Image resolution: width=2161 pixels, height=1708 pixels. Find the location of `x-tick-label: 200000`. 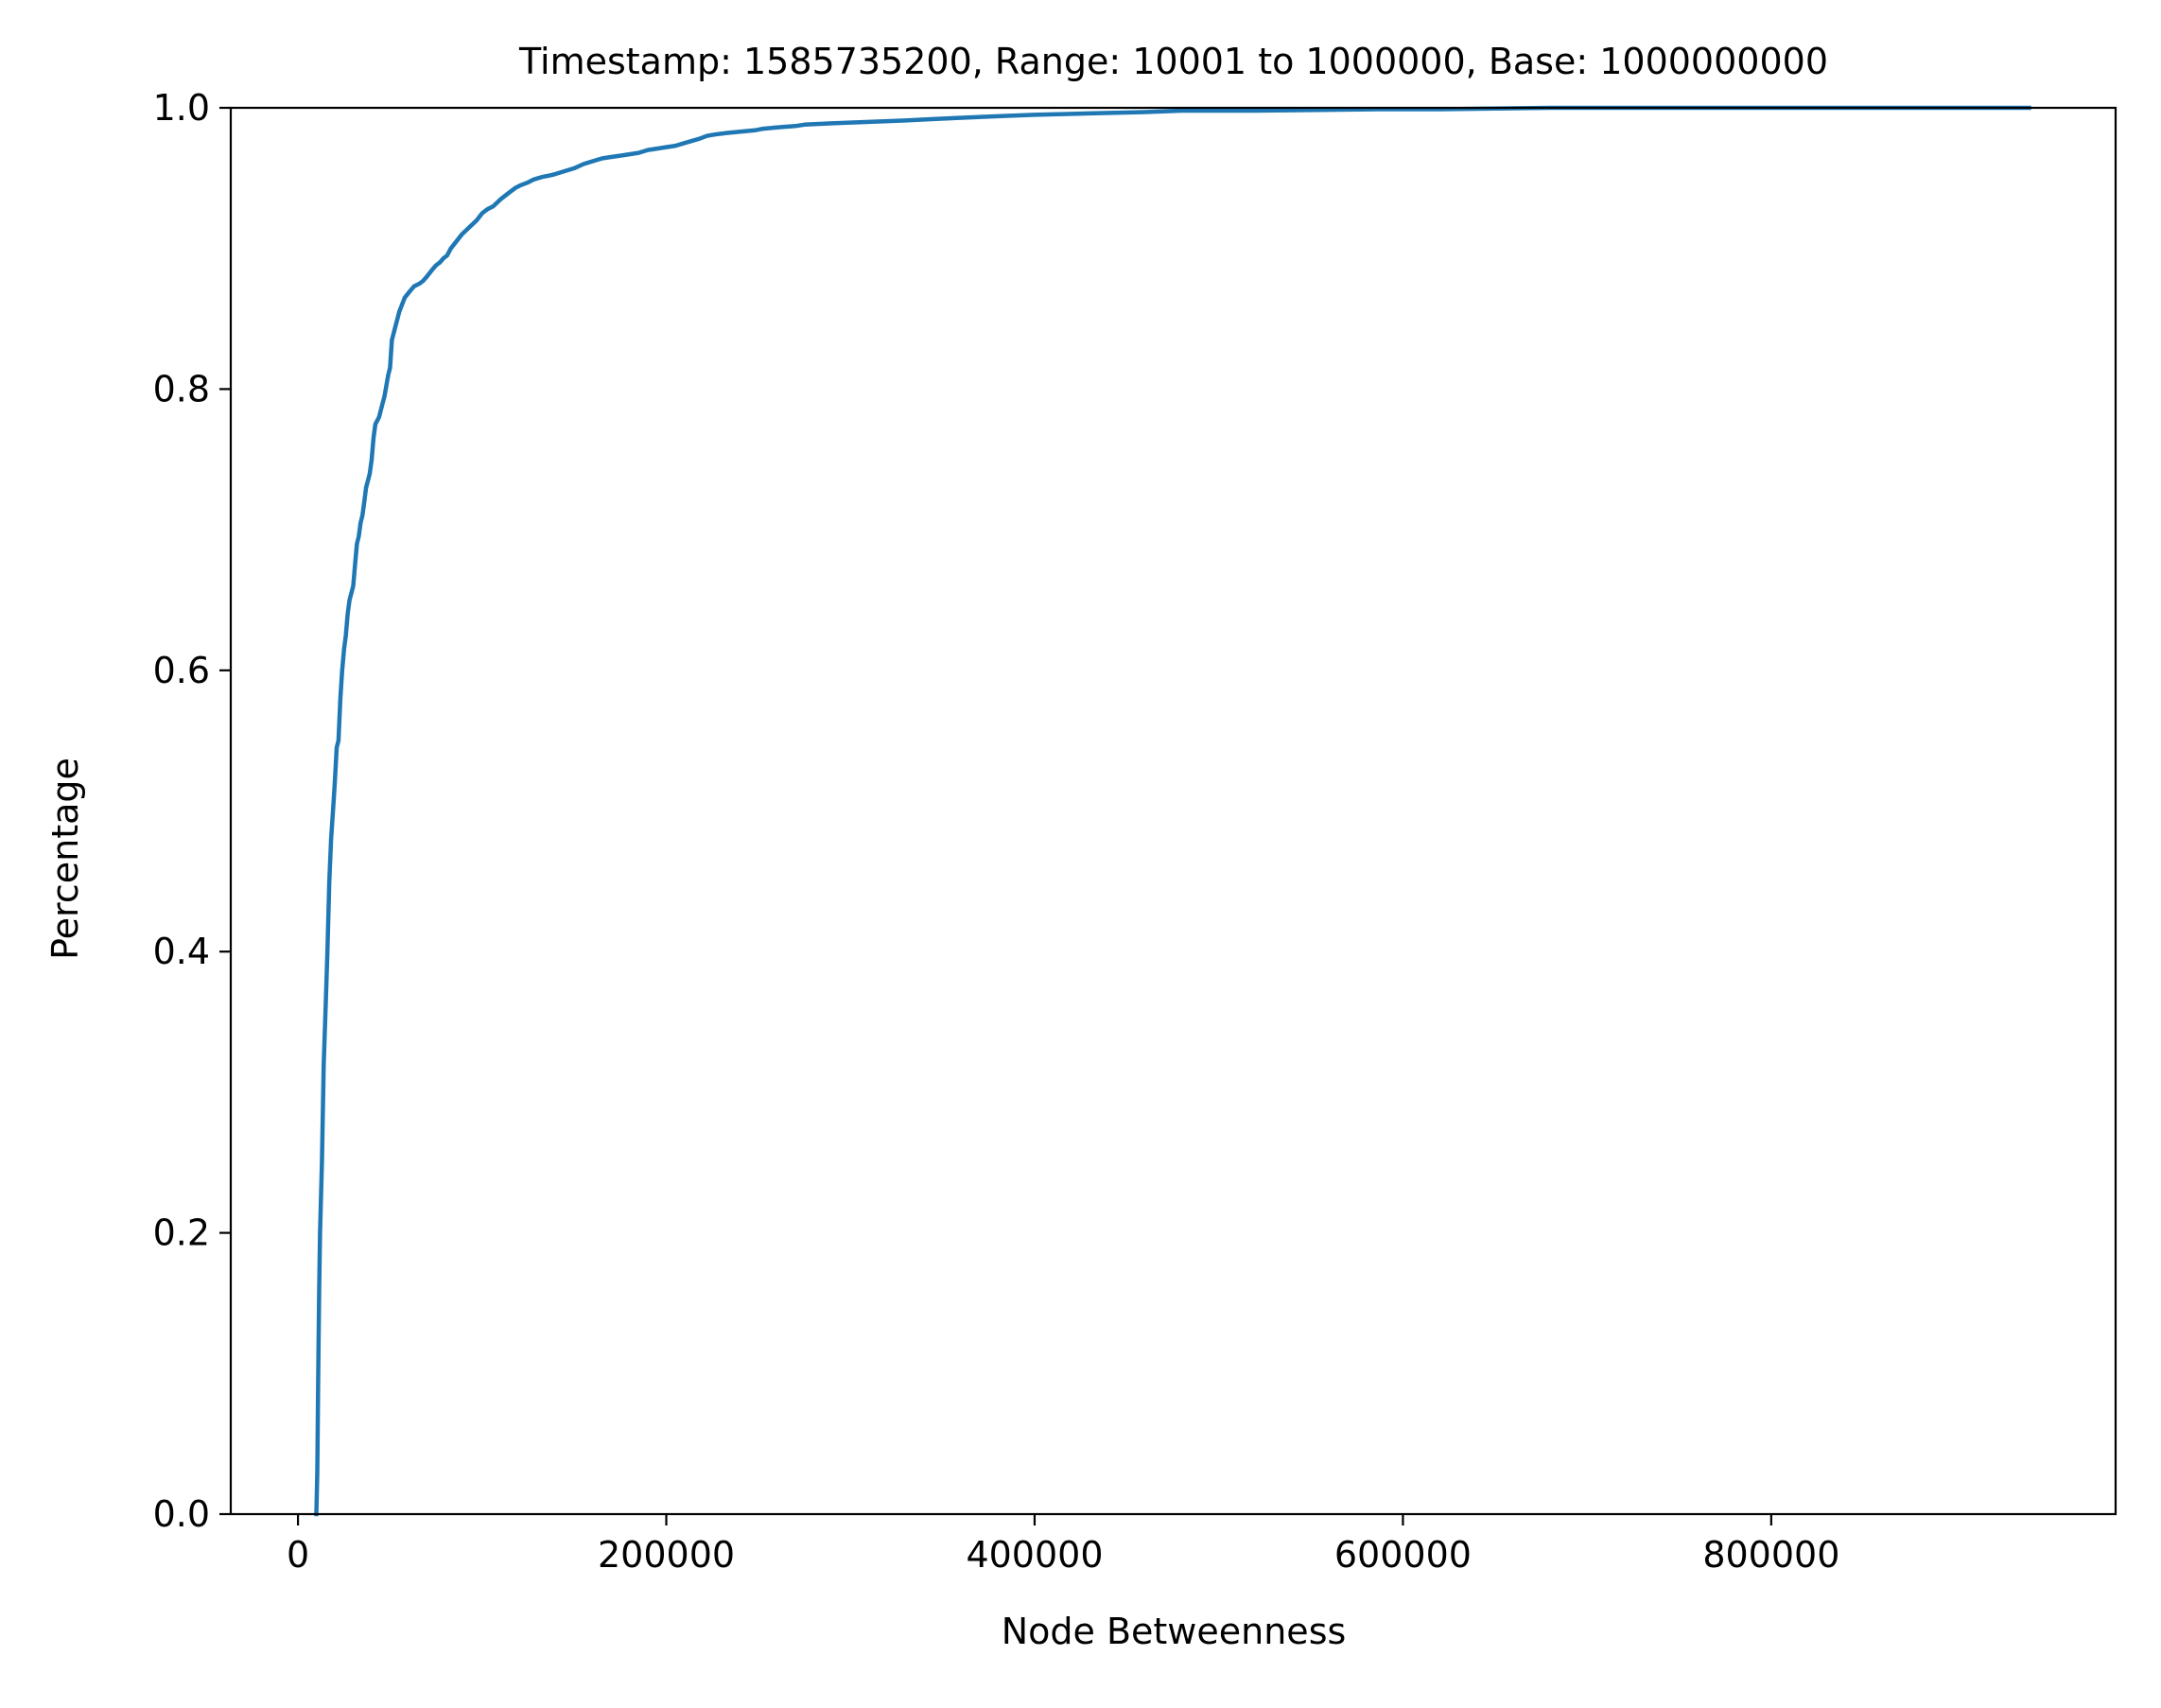

x-tick-label: 200000 is located at coordinates (667, 1555).